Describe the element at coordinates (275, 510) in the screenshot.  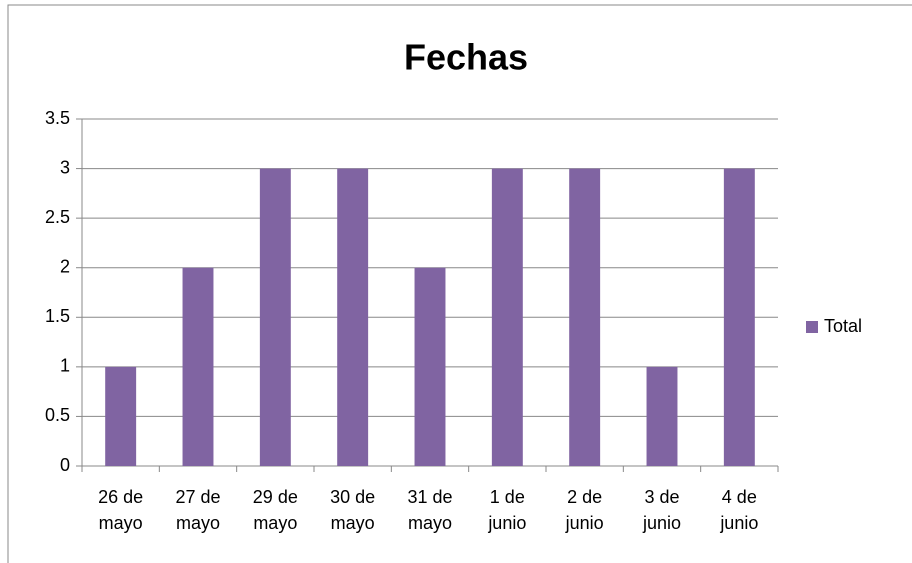
I see `x-tick-label: 29 de mayo` at that location.